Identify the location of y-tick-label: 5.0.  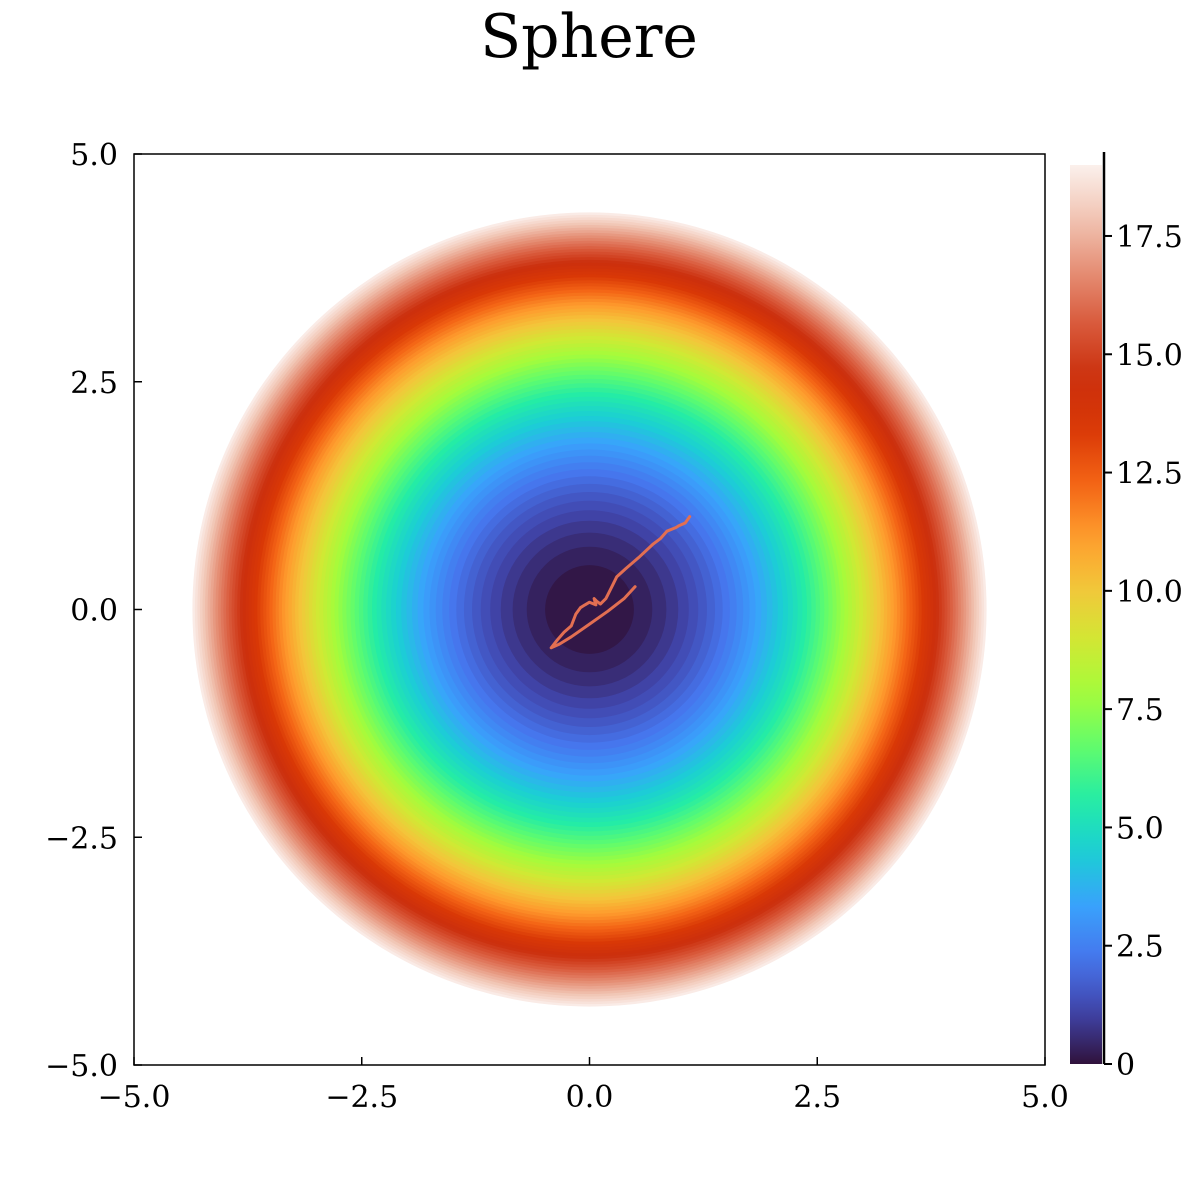
(94, 155).